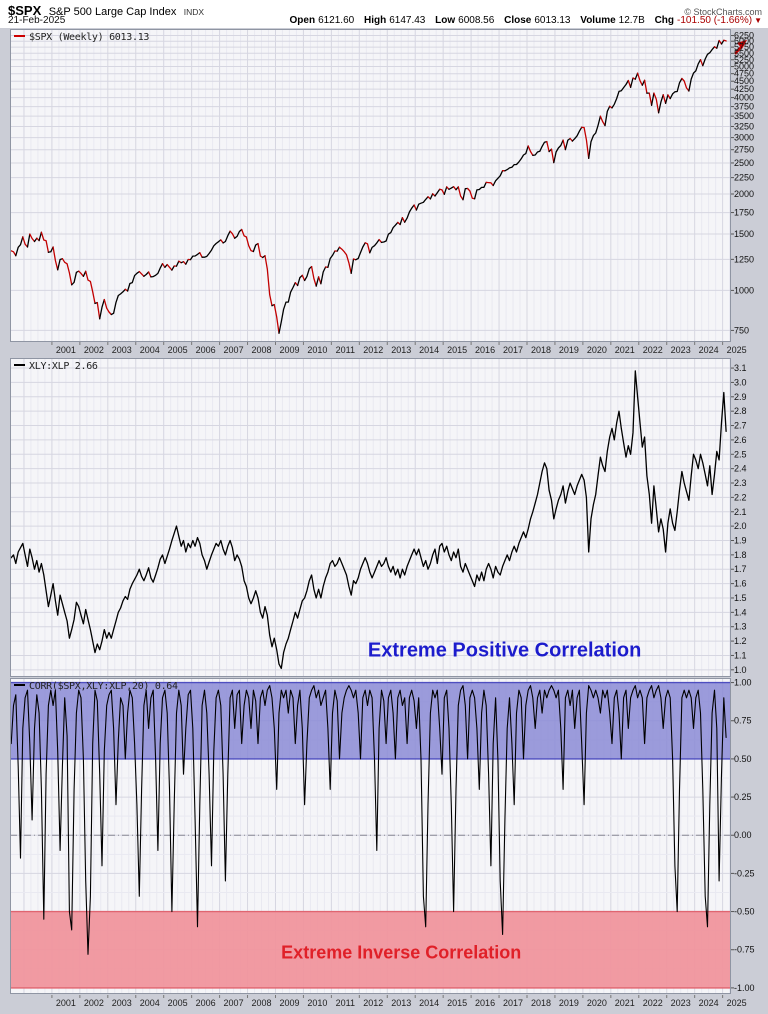 The width and height of the screenshot is (768, 1014). Describe the element at coordinates (66, 1003) in the screenshot. I see `svg-text: 2001` at that location.